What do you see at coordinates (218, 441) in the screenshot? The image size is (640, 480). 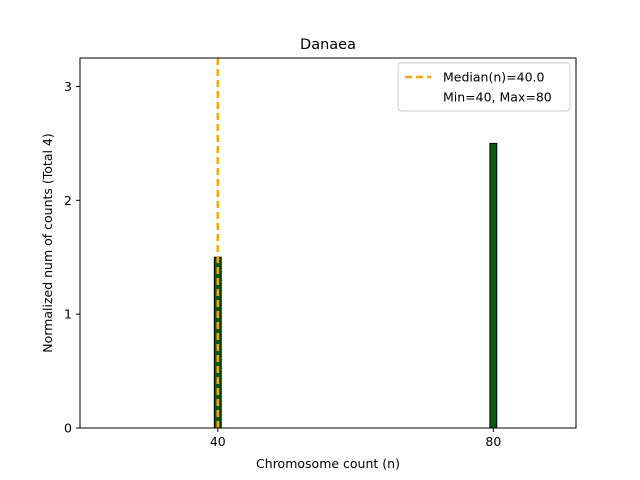 I see `x-tick-label: 40` at bounding box center [218, 441].